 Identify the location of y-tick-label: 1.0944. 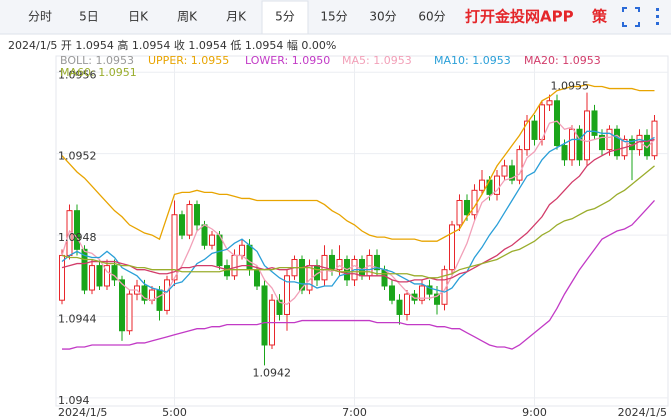
(77, 318).